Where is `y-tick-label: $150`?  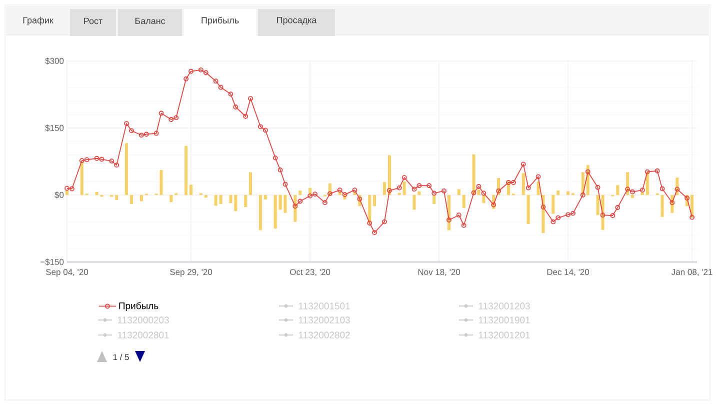 y-tick-label: $150 is located at coordinates (54, 128).